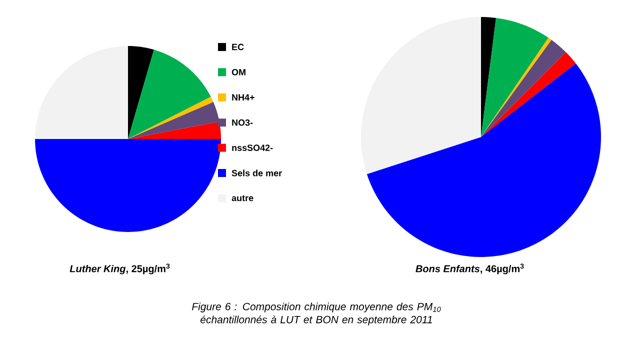 This screenshot has height=344, width=633. I want to click on legend-label: NH4+, so click(243, 97).